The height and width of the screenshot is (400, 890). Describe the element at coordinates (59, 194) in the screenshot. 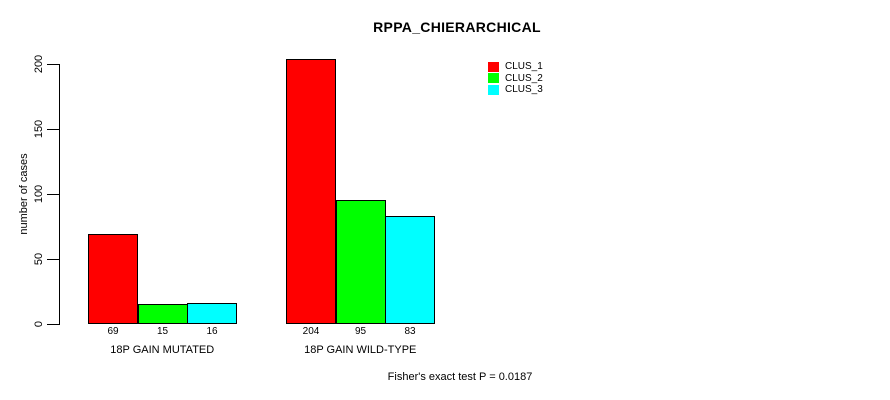

I see `y-axis-line` at that location.